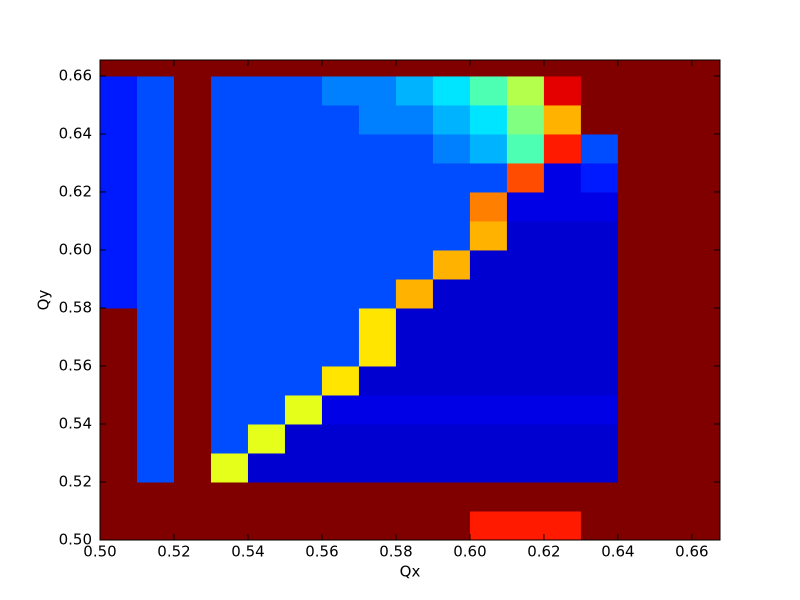 The width and height of the screenshot is (800, 600). I want to click on y-tick-label: 0.66, so click(75, 75).